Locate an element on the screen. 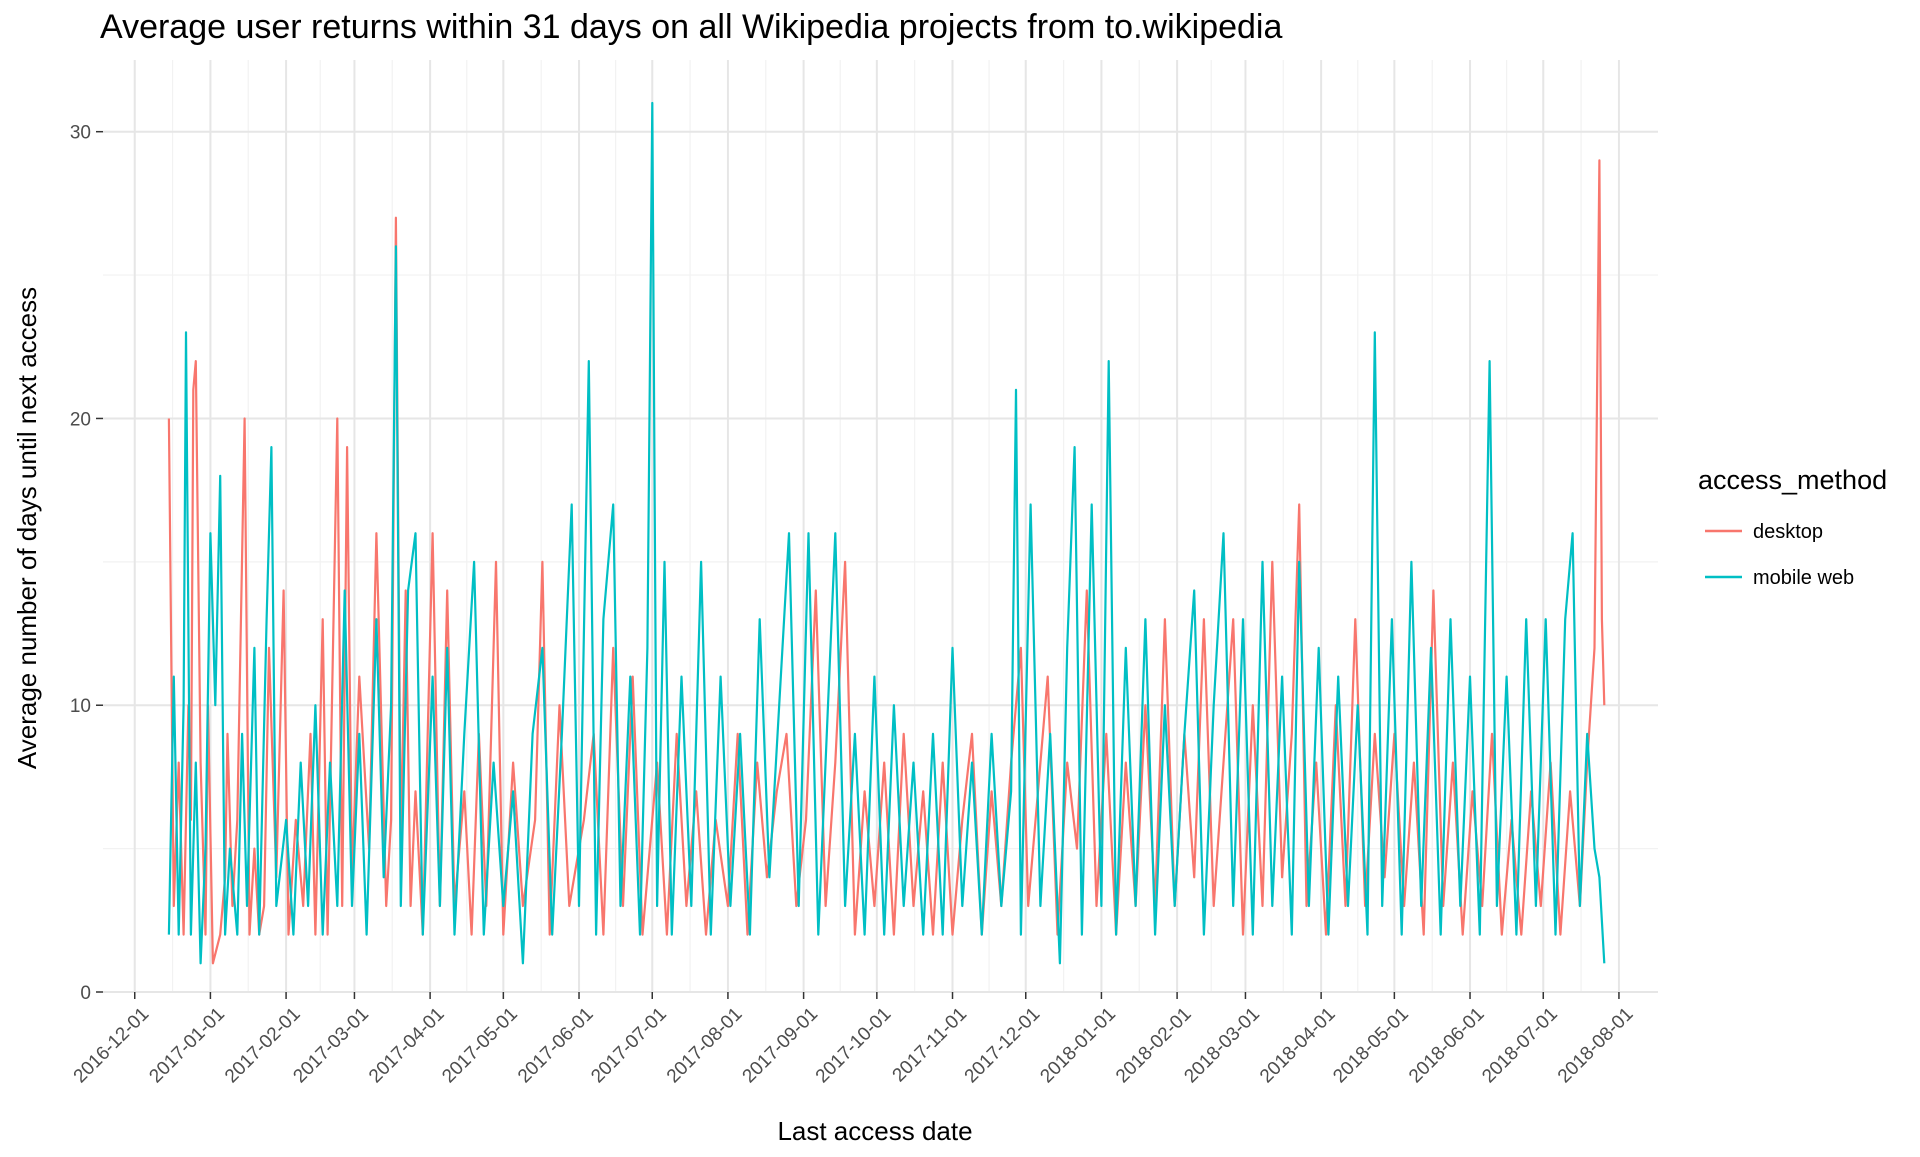 This screenshot has width=1920, height=1157. x-tick-label: 2017-11-01 is located at coordinates (930, 1045).